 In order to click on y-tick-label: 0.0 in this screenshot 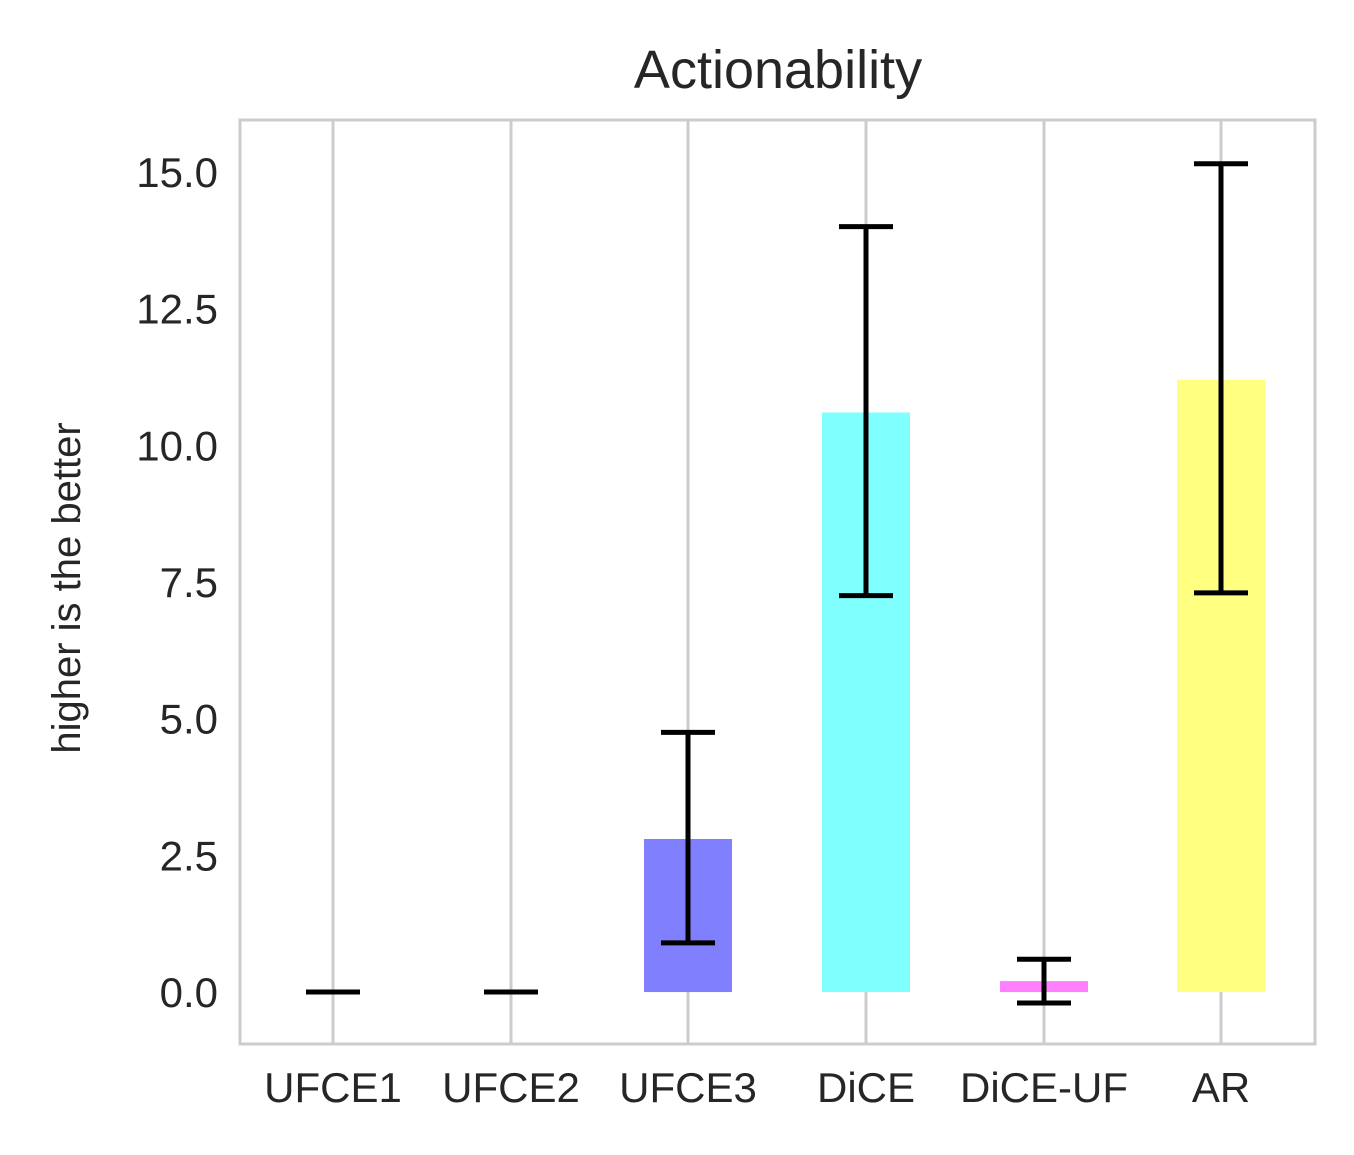, I will do `click(189, 992)`.